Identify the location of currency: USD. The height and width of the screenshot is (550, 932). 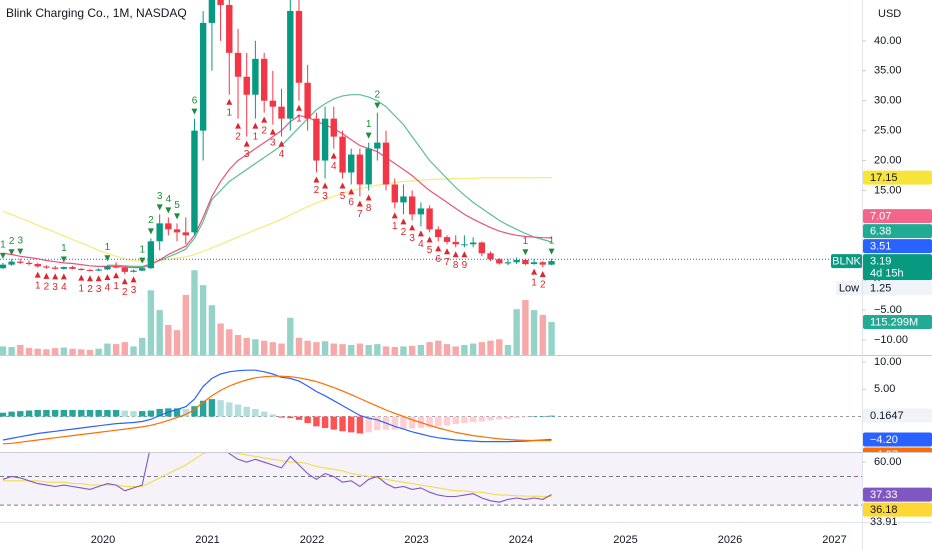
(889, 14).